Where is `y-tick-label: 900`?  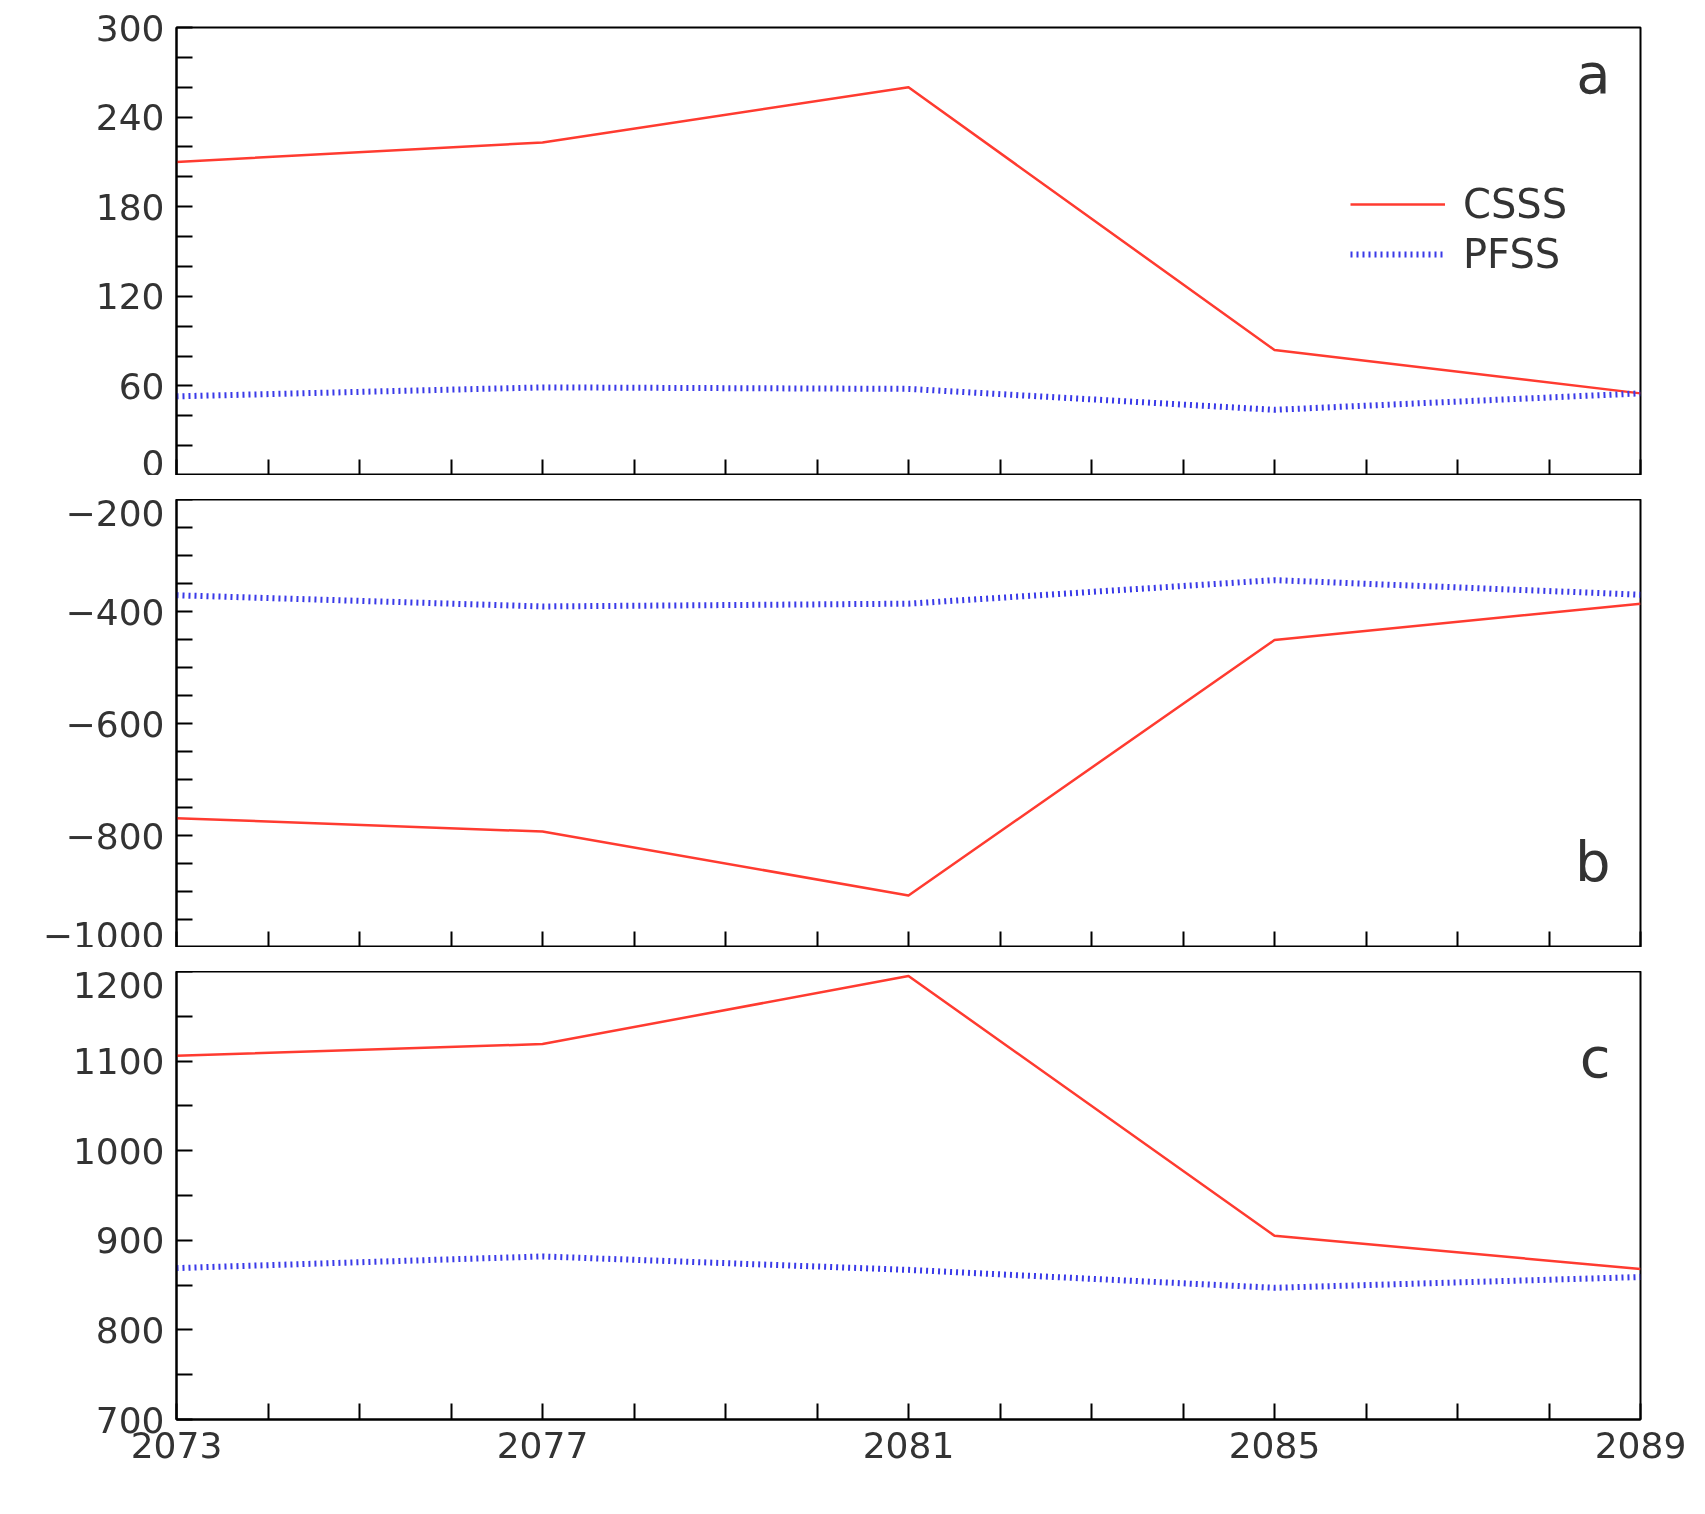 y-tick-label: 900 is located at coordinates (130, 1241).